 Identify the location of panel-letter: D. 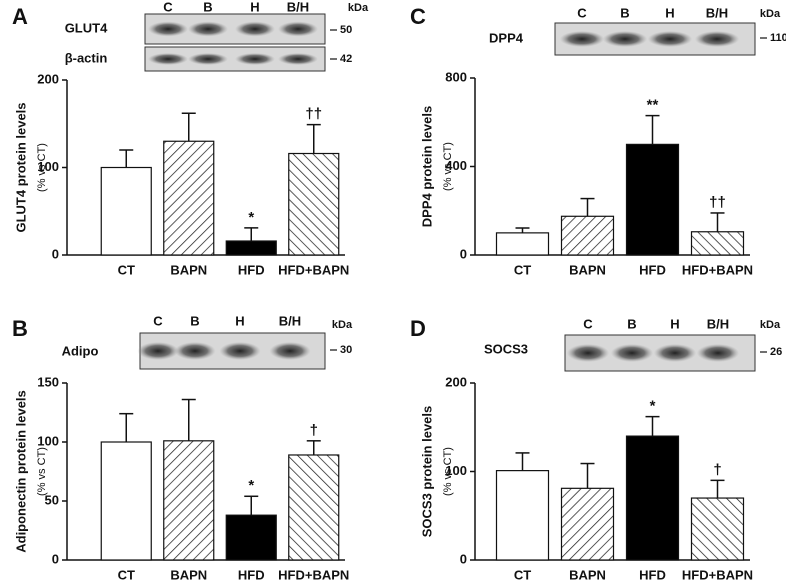
(418, 328).